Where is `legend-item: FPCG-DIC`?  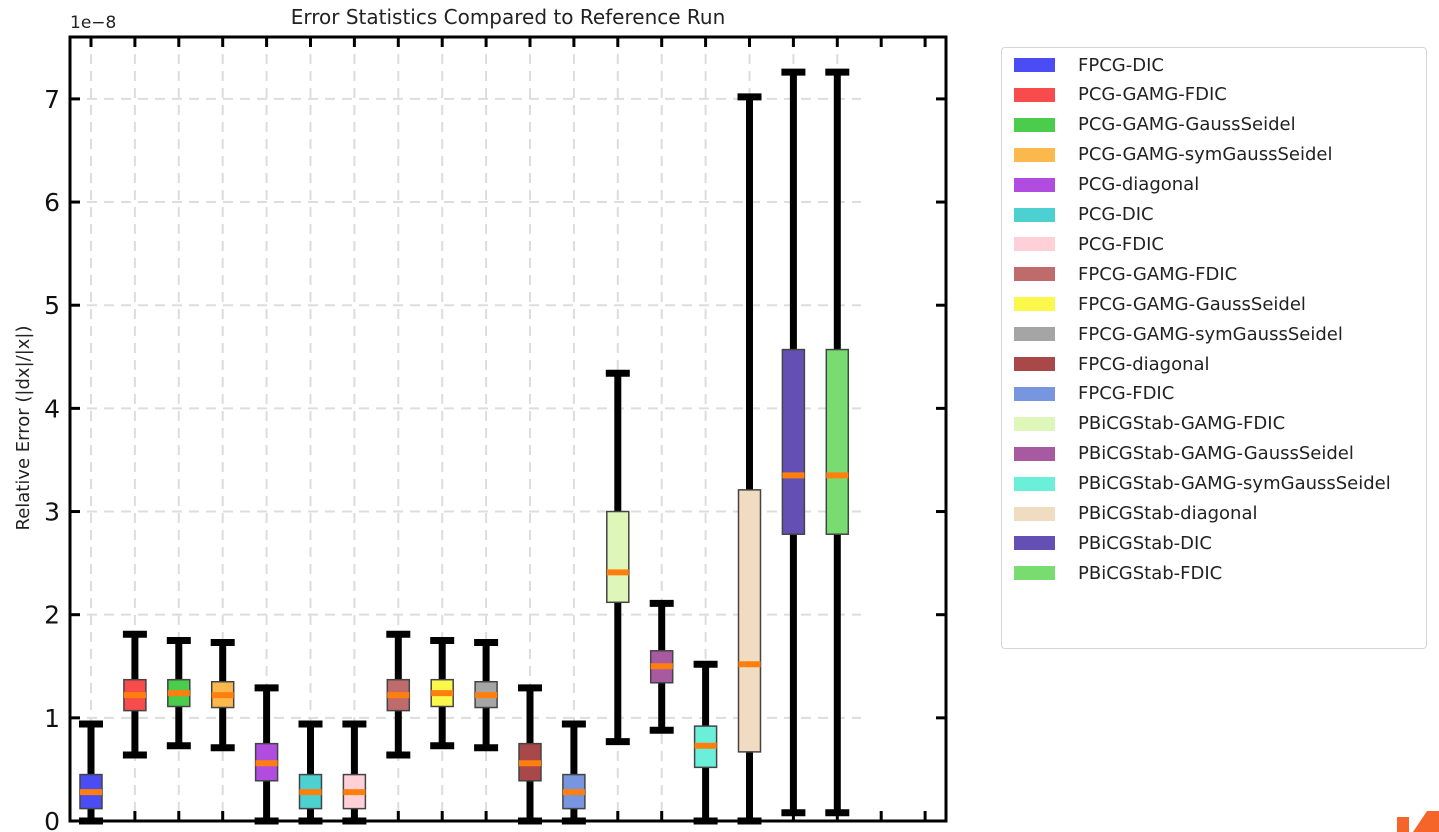
legend-item: FPCG-DIC is located at coordinates (1089, 65).